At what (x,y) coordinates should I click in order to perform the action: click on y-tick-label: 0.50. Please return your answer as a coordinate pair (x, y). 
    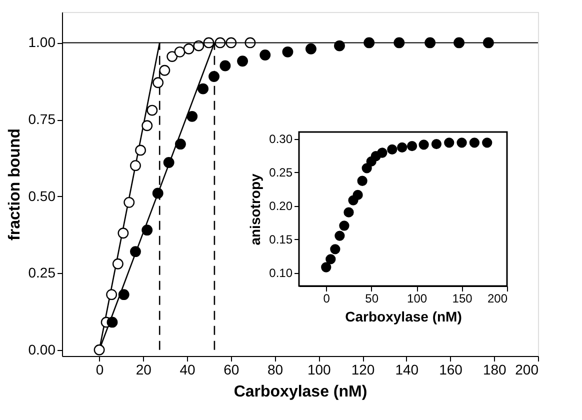
    Looking at the image, I should click on (42, 196).